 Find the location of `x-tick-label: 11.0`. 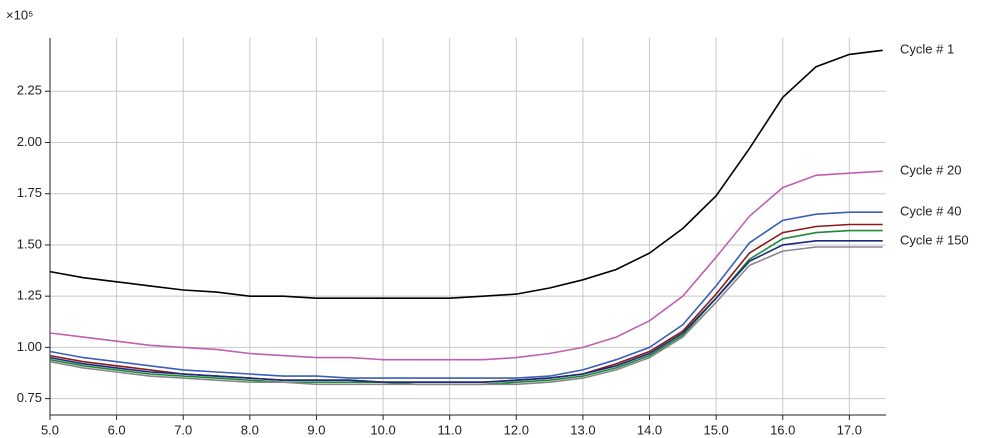

x-tick-label: 11.0 is located at coordinates (450, 429).